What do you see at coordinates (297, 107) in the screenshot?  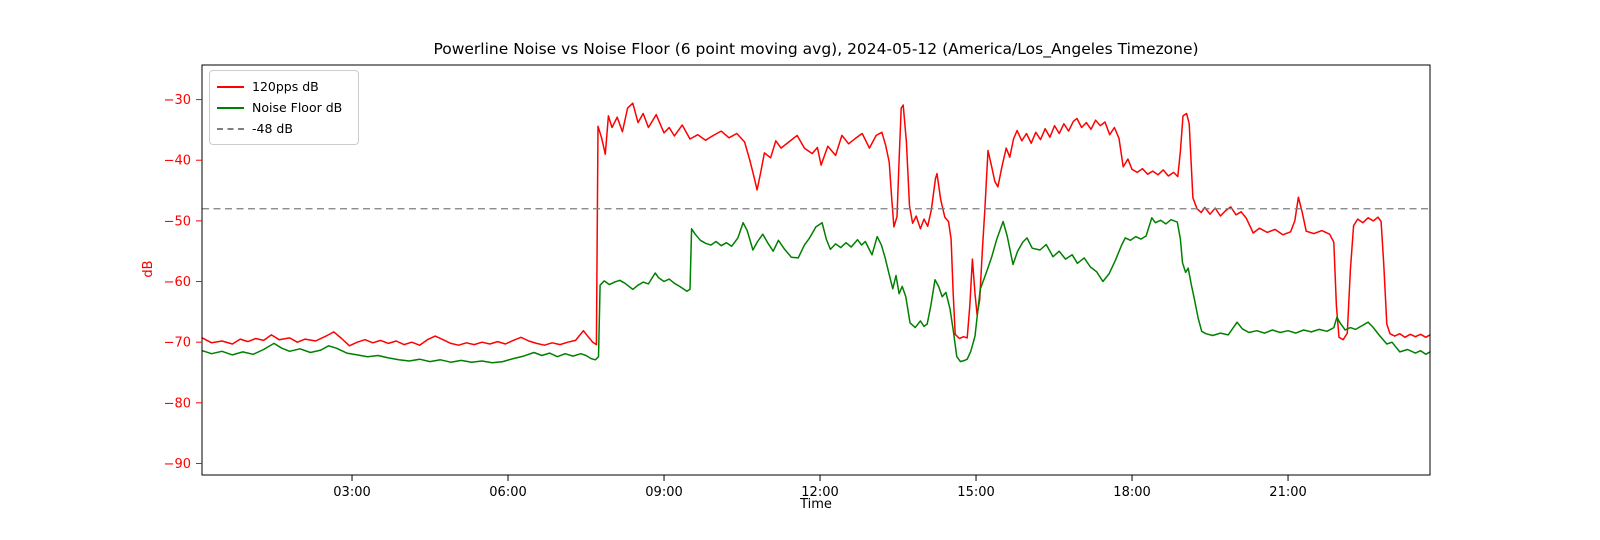 I see `legend-label-noise-floor: Noise Floor dB` at bounding box center [297, 107].